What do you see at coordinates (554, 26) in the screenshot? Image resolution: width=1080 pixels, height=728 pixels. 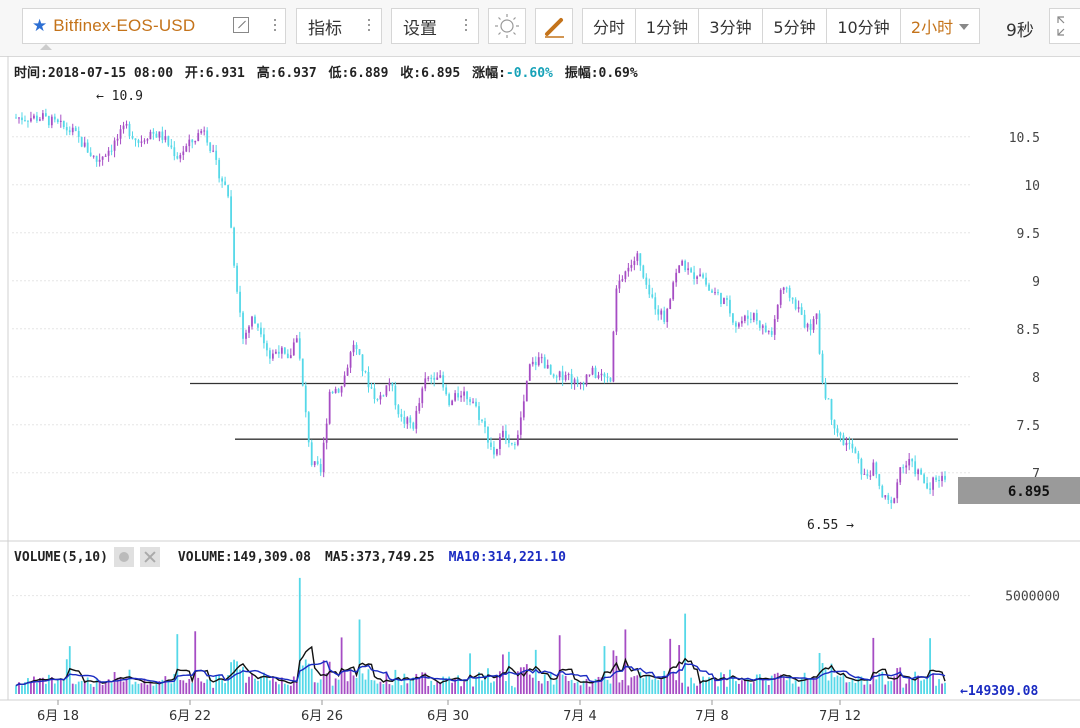 I see `draw-tool-button` at bounding box center [554, 26].